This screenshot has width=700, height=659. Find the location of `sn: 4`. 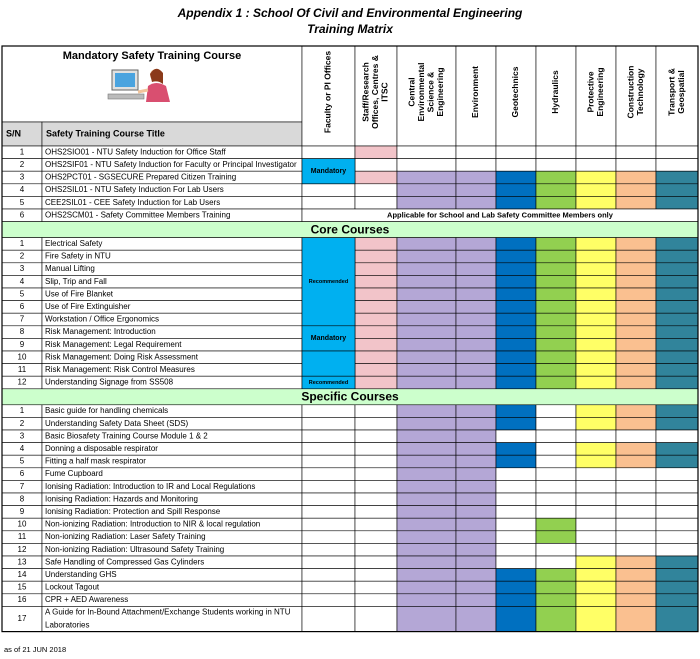

sn: 4 is located at coordinates (22, 189).